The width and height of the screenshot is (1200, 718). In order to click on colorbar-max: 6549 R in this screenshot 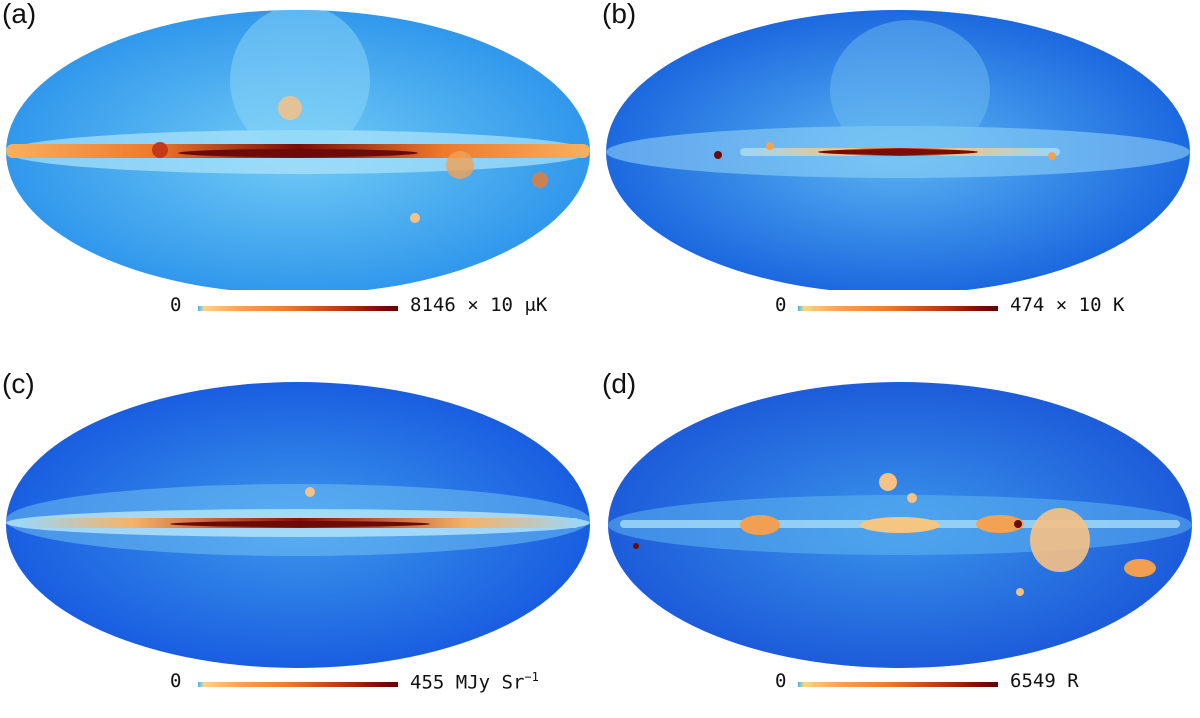, I will do `click(1044, 681)`.